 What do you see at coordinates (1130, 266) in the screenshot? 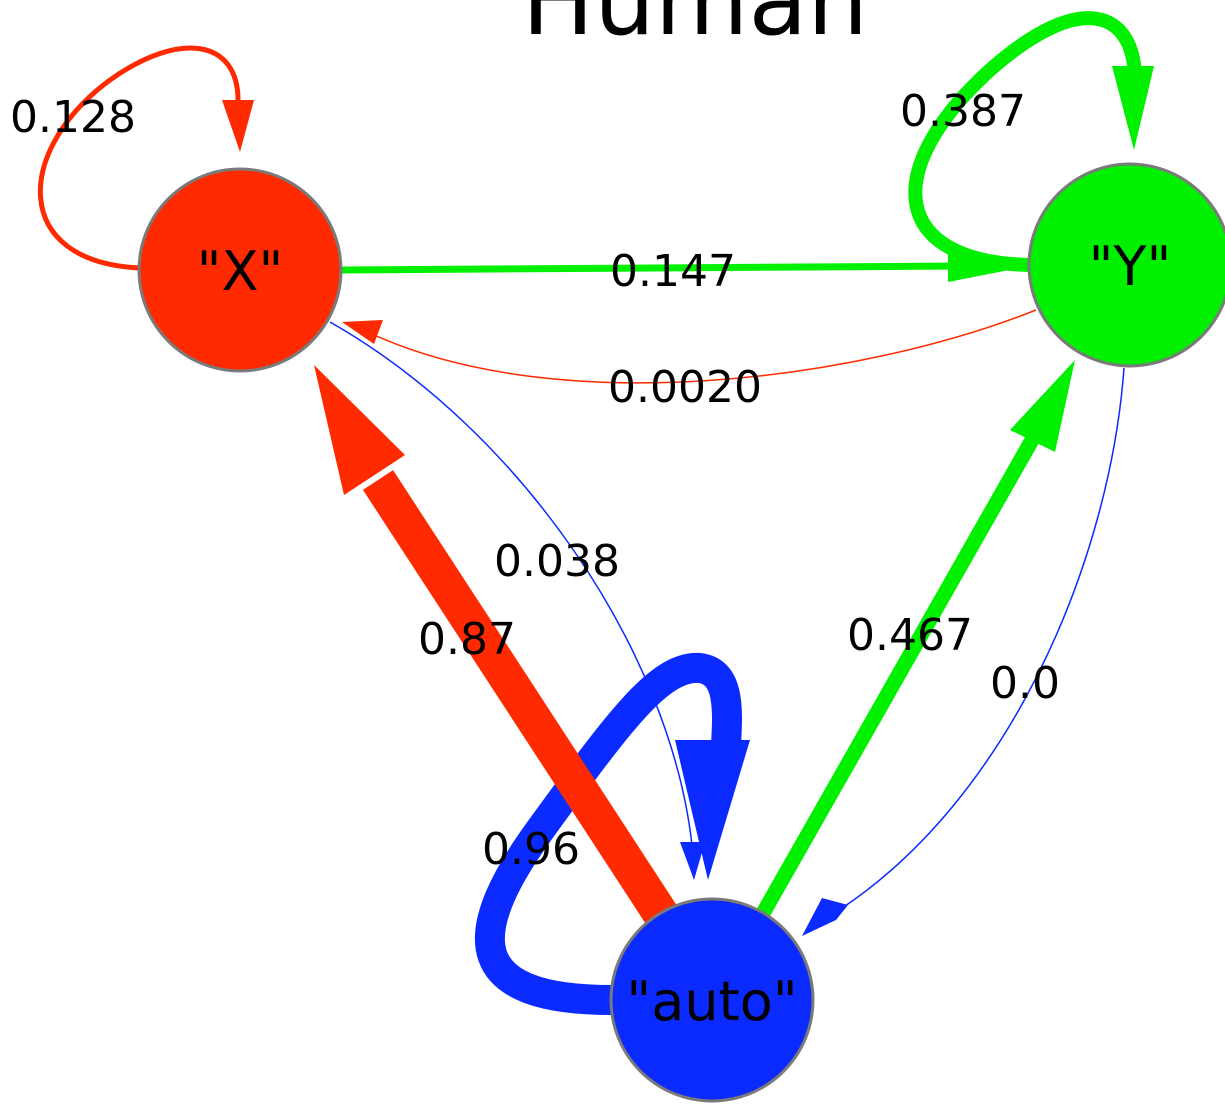
I see `node-y-label: "Y"` at bounding box center [1130, 266].